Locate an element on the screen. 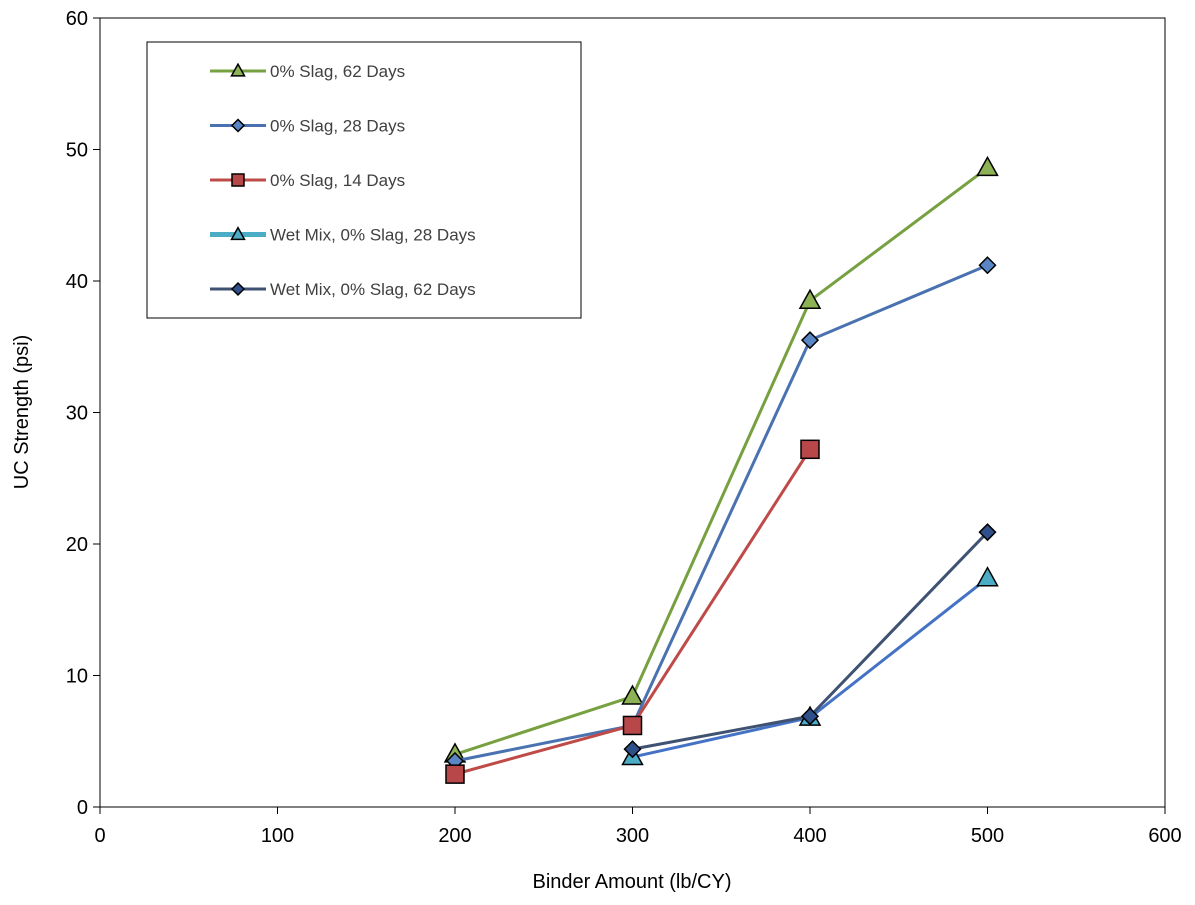 Image resolution: width=1195 pixels, height=905 pixels. legend-item: 0% Slag, 62 Days is located at coordinates (307, 71).